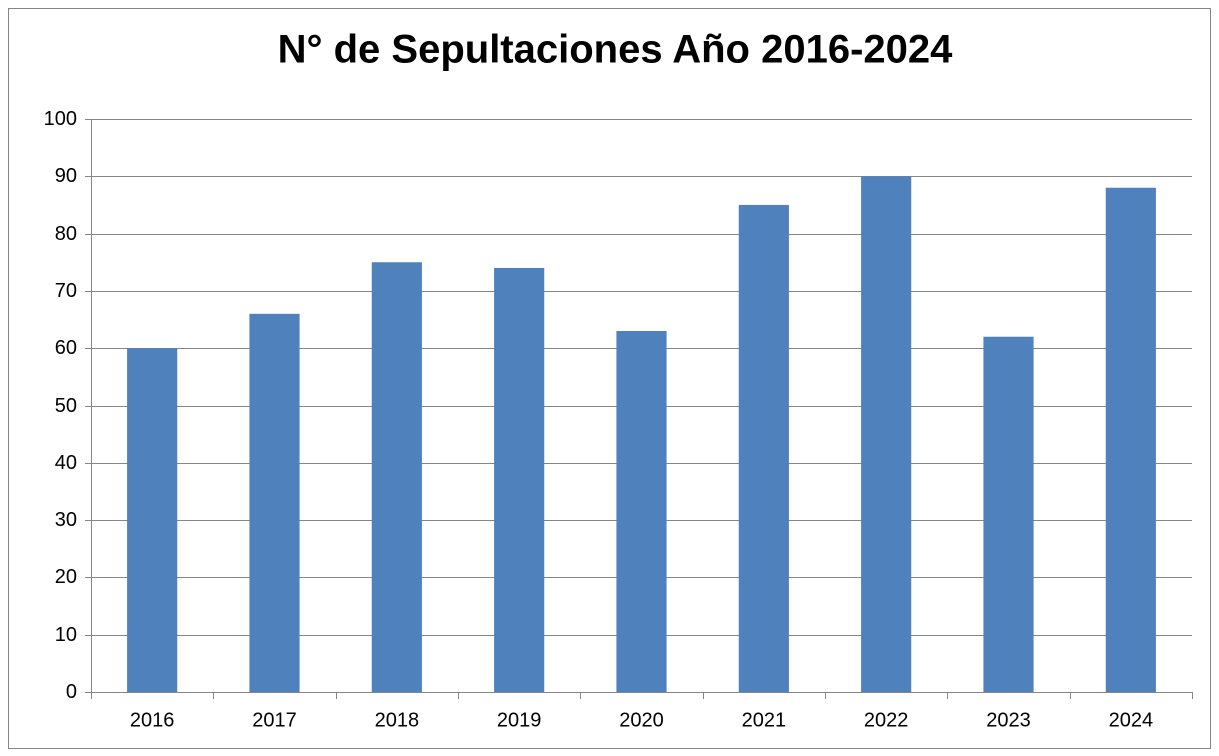 Image resolution: width=1219 pixels, height=756 pixels. What do you see at coordinates (66, 406) in the screenshot?
I see `y-tick-label: 50` at bounding box center [66, 406].